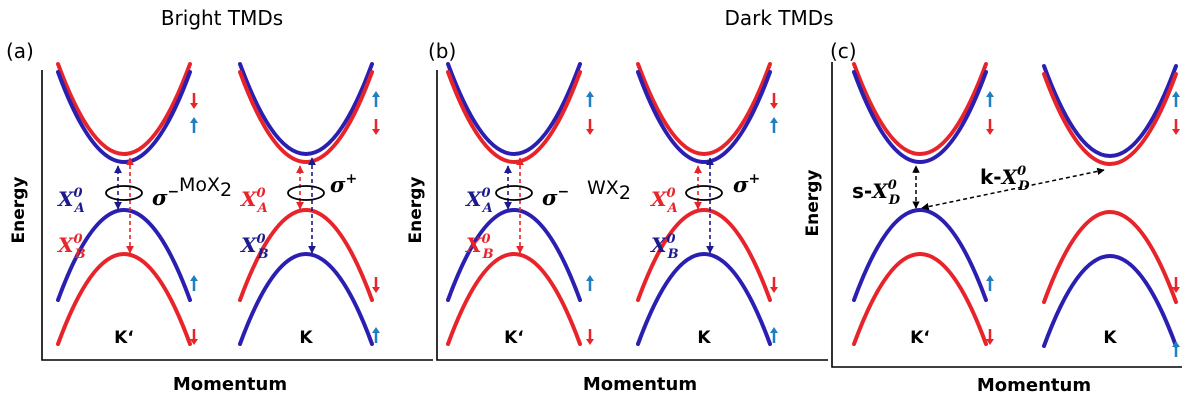  I want to click on panel-a-valley-0-polarization-loop-icon, so click(124, 193).